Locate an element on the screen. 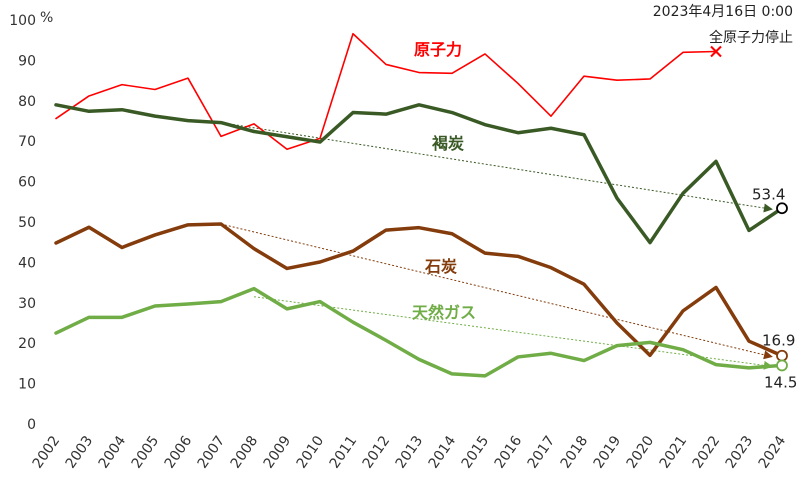 This screenshot has height=490, width=800. x-tick-label: 2019 is located at coordinates (608, 452).